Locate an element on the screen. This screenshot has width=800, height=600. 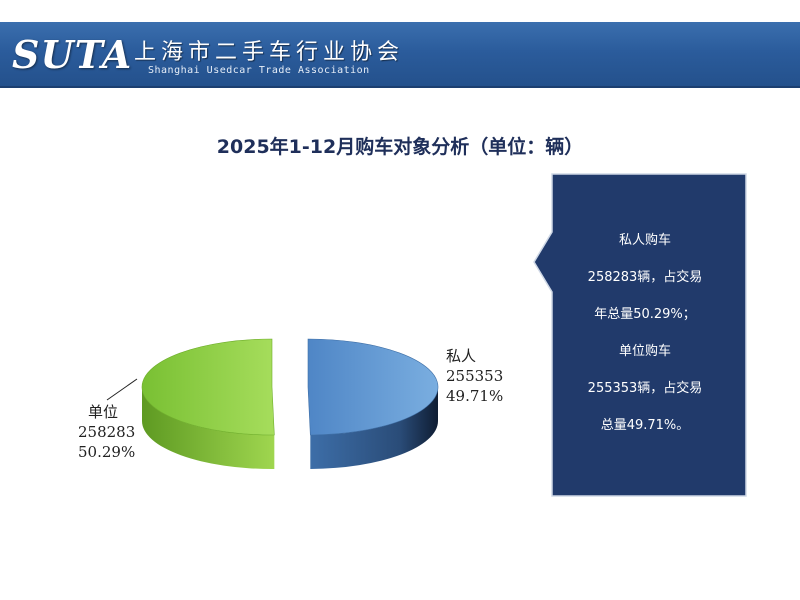
unit-slice is located at coordinates (208, 404).